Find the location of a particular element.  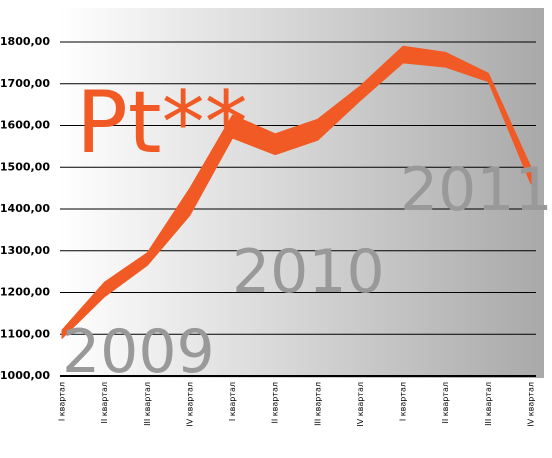

y-tick-label: 1600,00 is located at coordinates (25, 125).